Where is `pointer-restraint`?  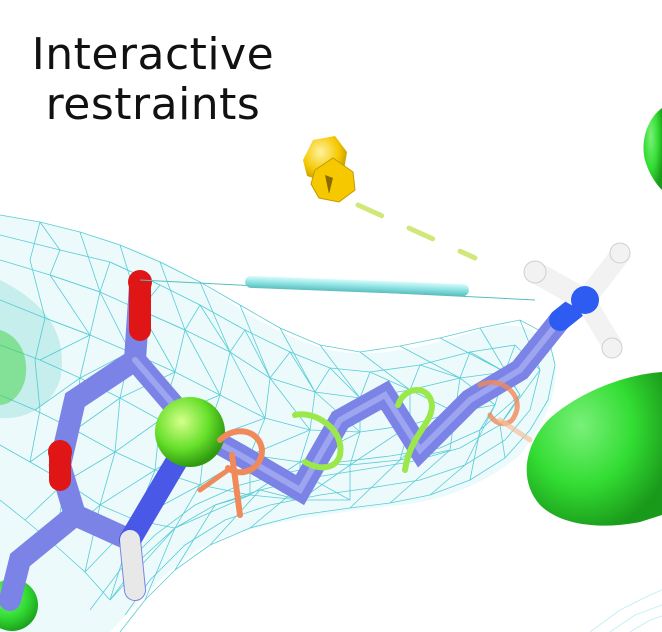 pointer-restraint is located at coordinates (416, 231).